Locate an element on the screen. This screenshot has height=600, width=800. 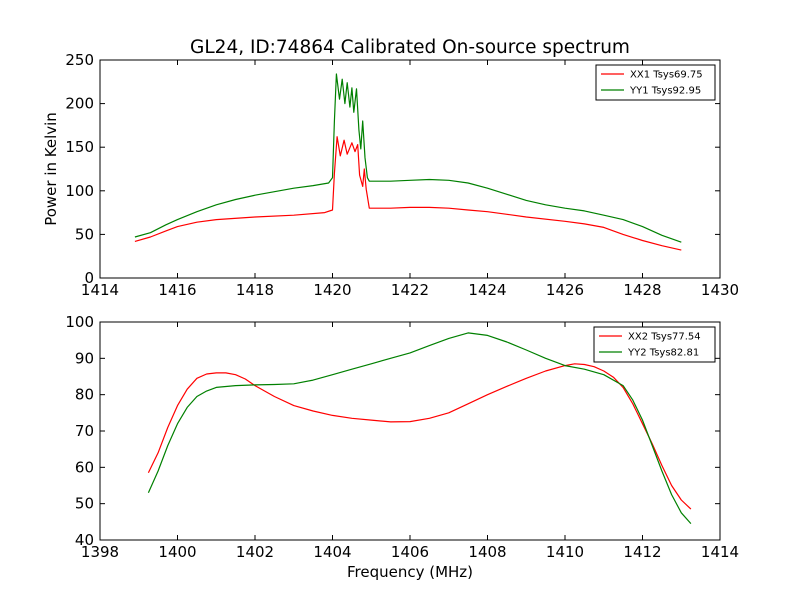
x-tick-label: 1412 is located at coordinates (642, 552).